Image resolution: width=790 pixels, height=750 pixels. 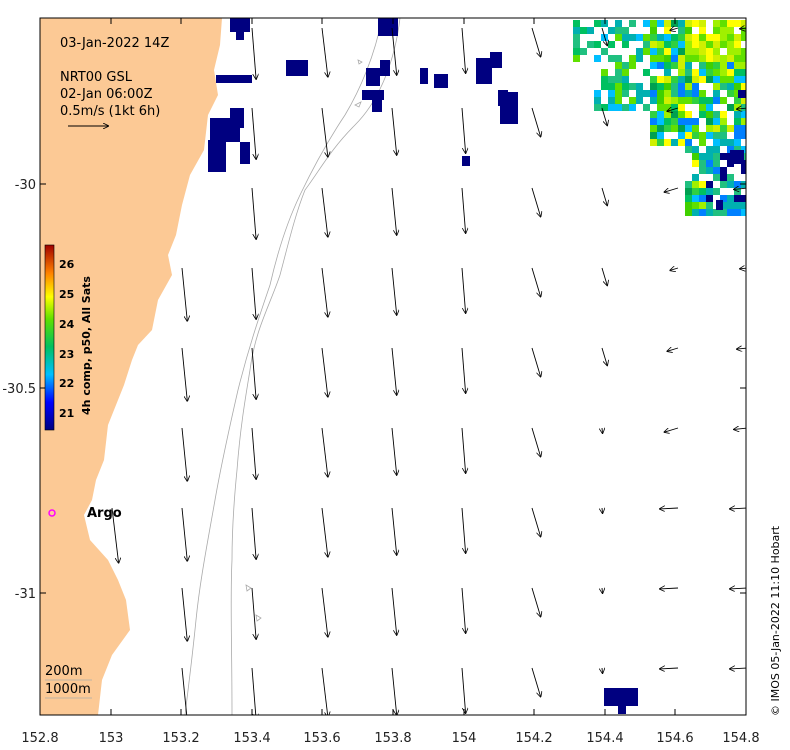 What do you see at coordinates (251, 738) in the screenshot?
I see `x-tick-label: 153.4` at bounding box center [251, 738].